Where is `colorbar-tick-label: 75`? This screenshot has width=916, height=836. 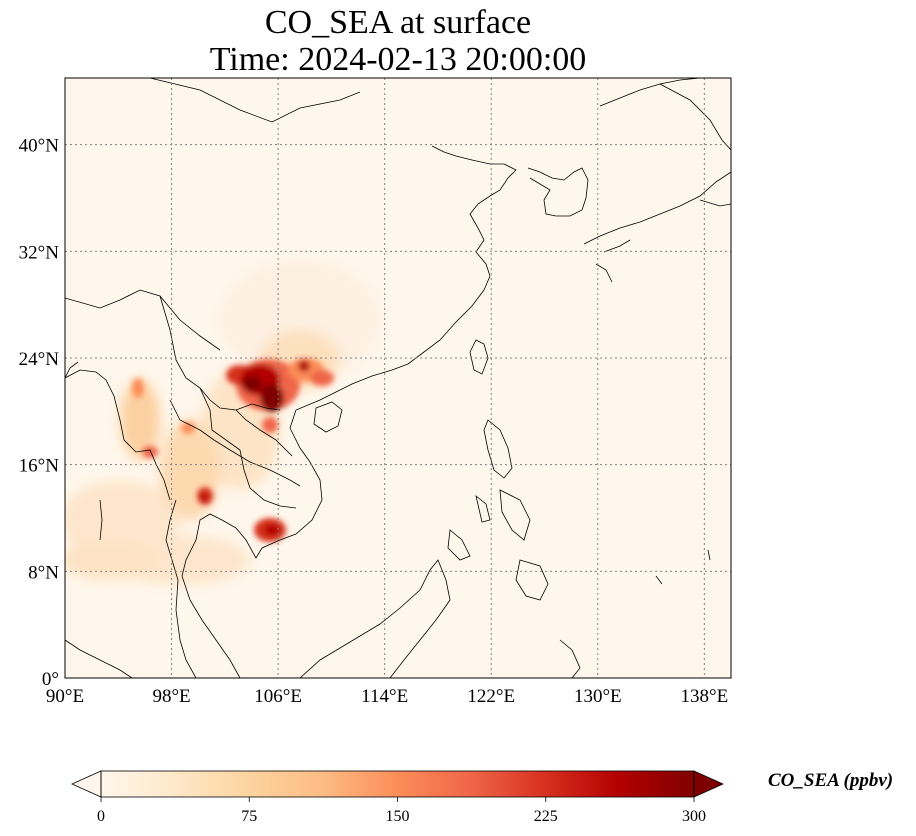
colorbar-tick-label: 75 is located at coordinates (249, 816).